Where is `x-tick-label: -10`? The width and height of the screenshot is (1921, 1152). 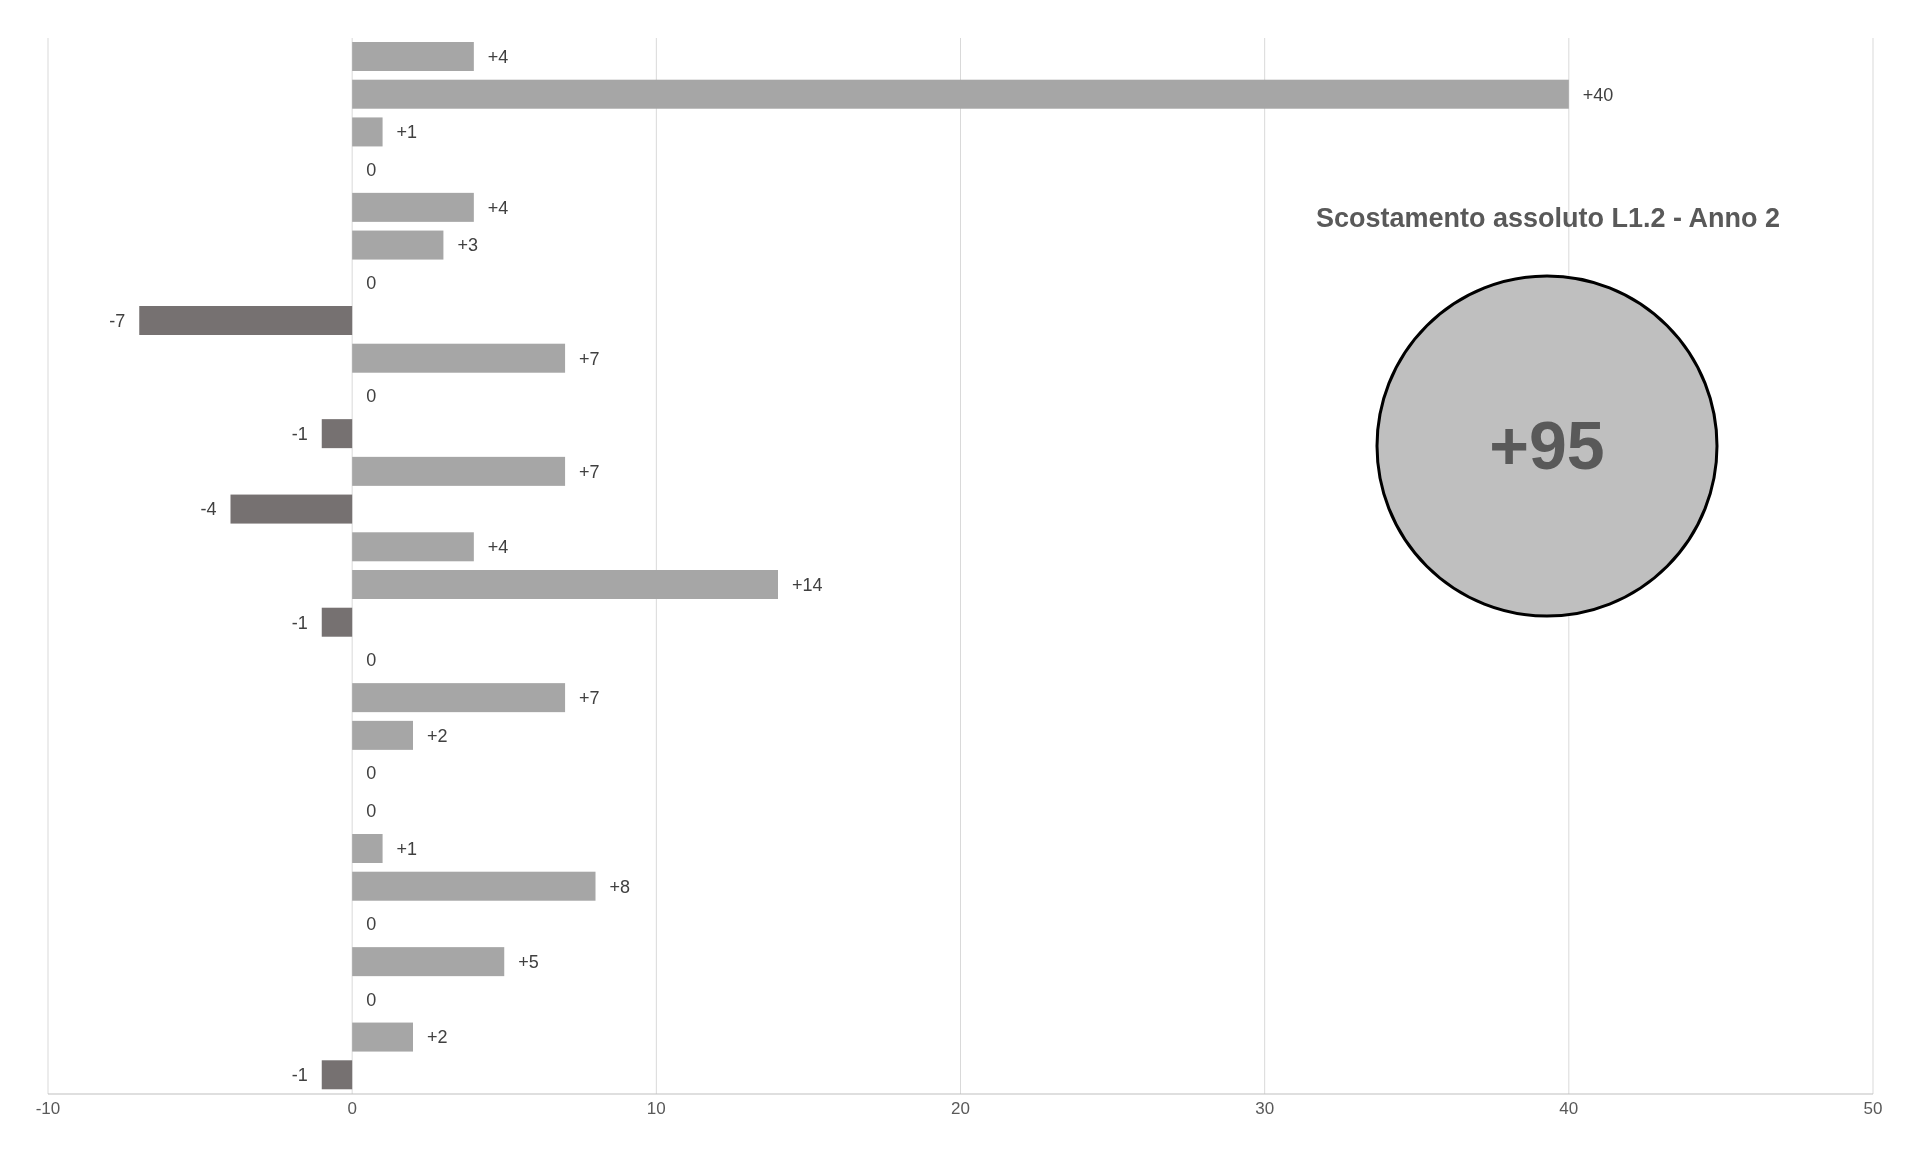
x-tick-label: -10 is located at coordinates (48, 1109).